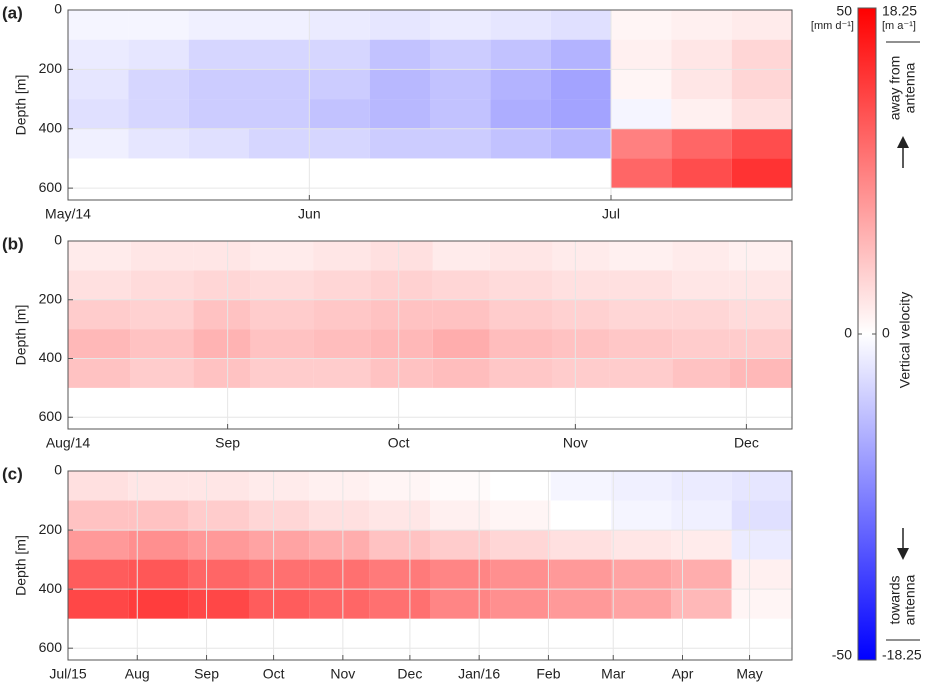 The image size is (938, 692). Describe the element at coordinates (895, 599) in the screenshot. I see `direction-note: towards` at that location.